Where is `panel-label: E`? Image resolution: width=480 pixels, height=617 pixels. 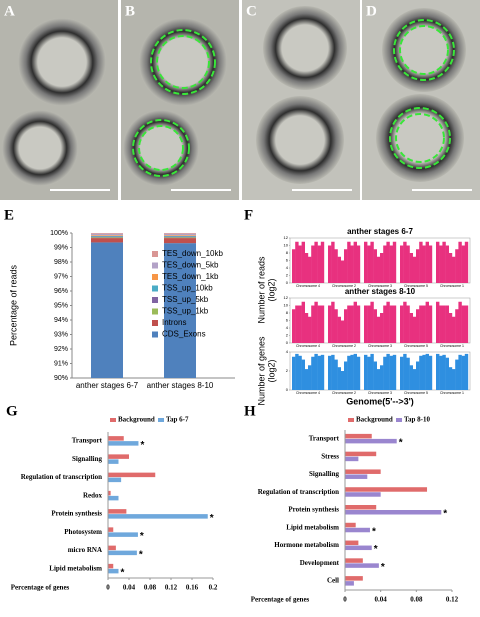 panel-label: E is located at coordinates (9, 215).